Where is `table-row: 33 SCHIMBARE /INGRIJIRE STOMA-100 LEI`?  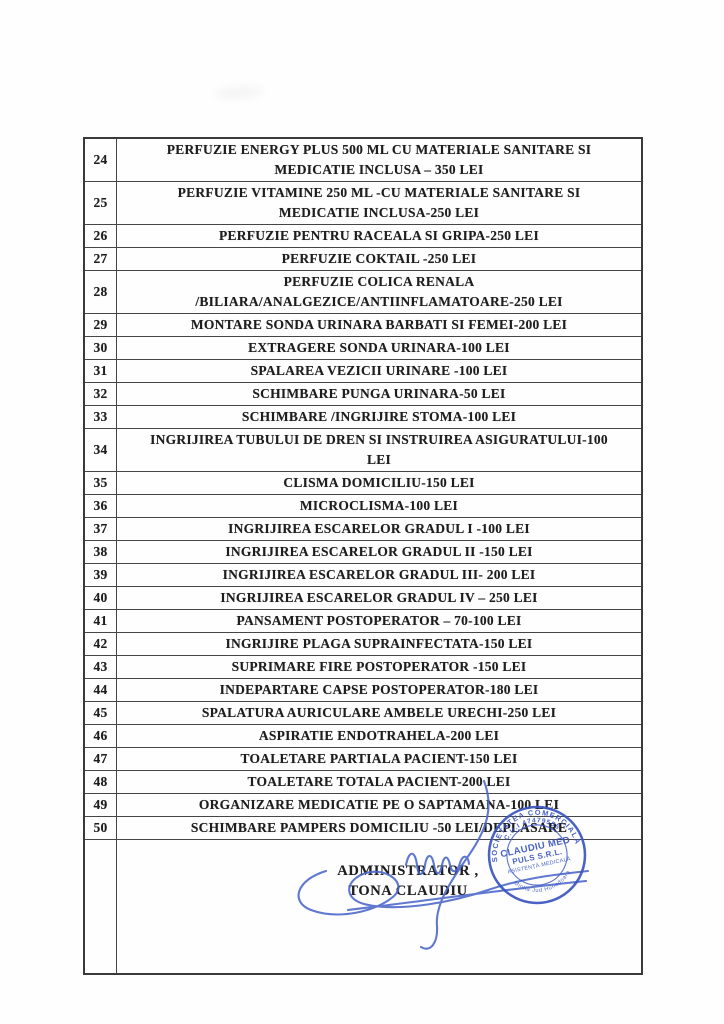 table-row: 33 SCHIMBARE /INGRIJIRE STOMA-100 LEI is located at coordinates (363, 417).